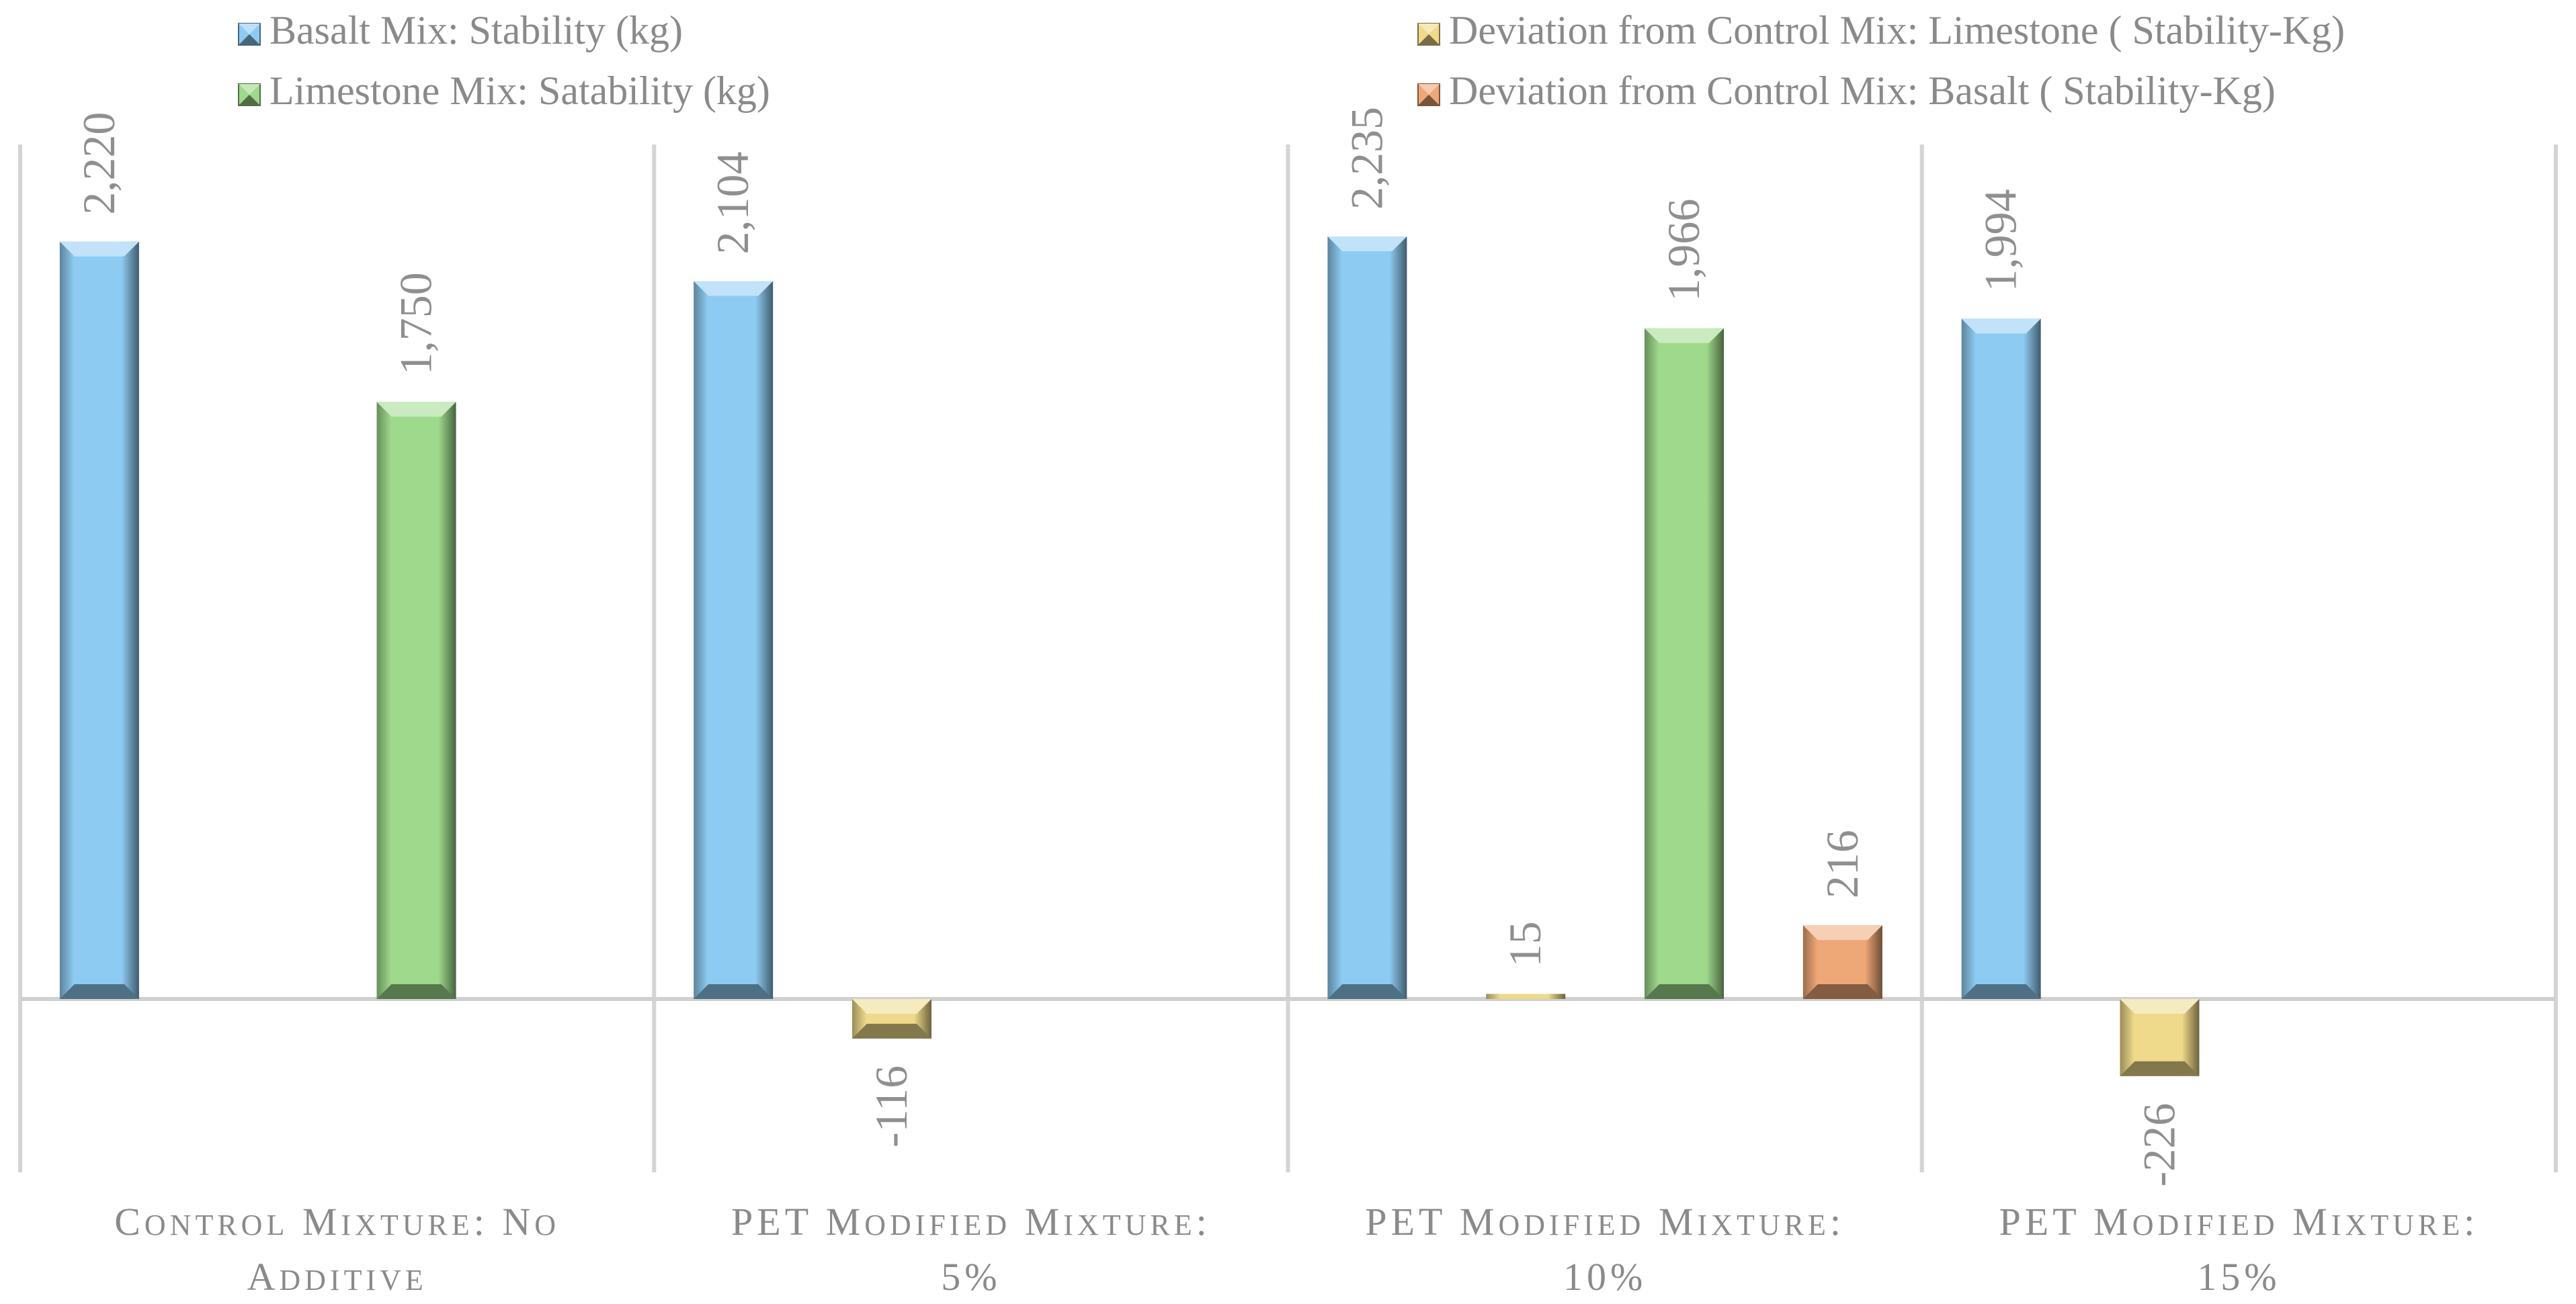 Image resolution: width=2576 pixels, height=1304 pixels. What do you see at coordinates (416, 323) in the screenshot?
I see `value-label: 1,750` at bounding box center [416, 323].